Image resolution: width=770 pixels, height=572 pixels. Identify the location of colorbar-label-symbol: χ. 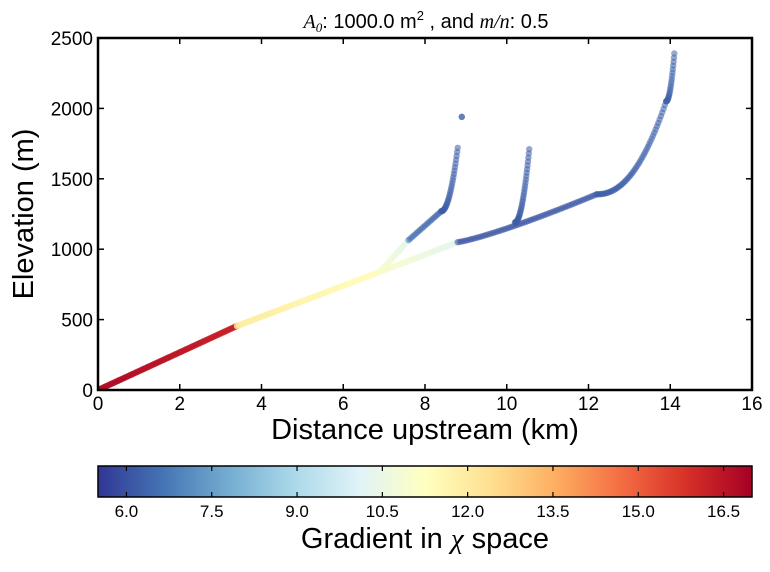
(456, 539).